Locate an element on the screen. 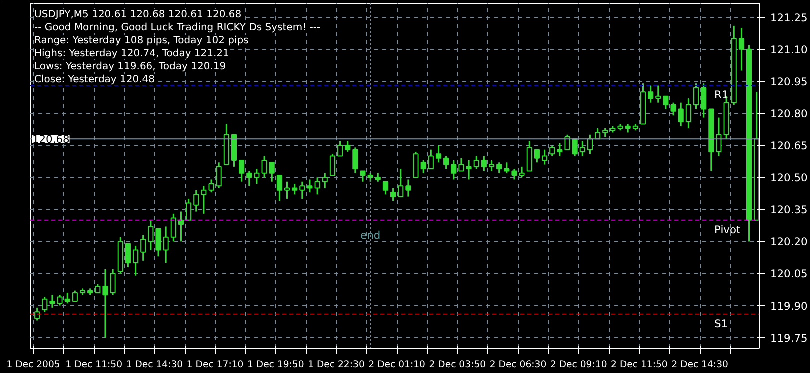 This screenshot has height=373, width=810. y-tick-label: 120.95 is located at coordinates (789, 81).